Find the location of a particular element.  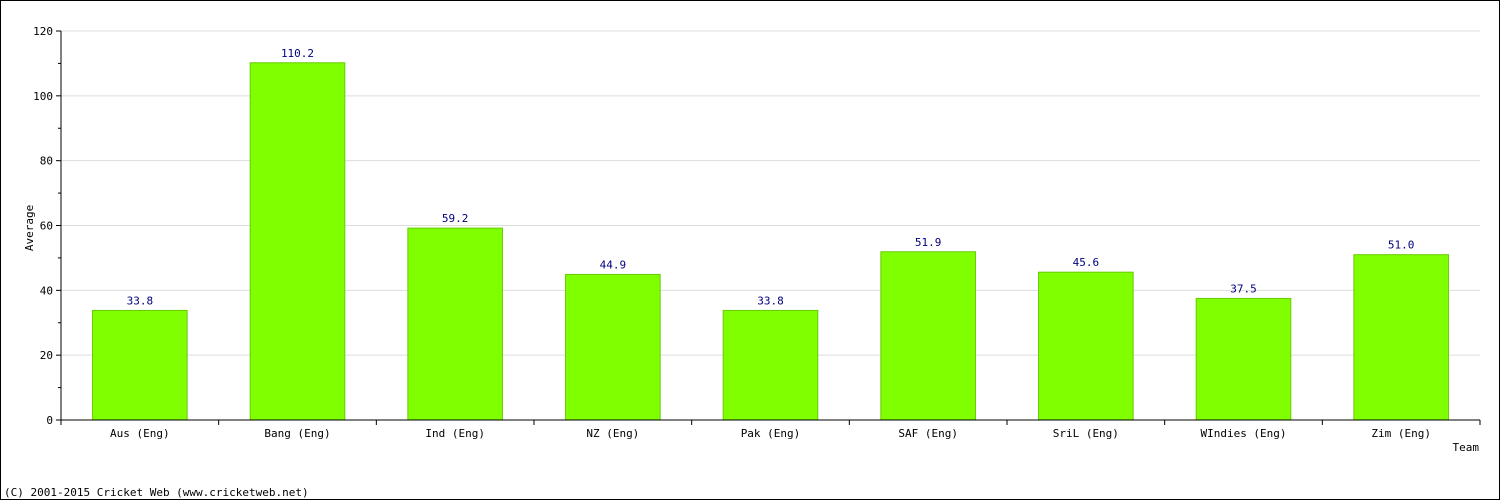

bar-value-label: 110.2 is located at coordinates (297, 53).